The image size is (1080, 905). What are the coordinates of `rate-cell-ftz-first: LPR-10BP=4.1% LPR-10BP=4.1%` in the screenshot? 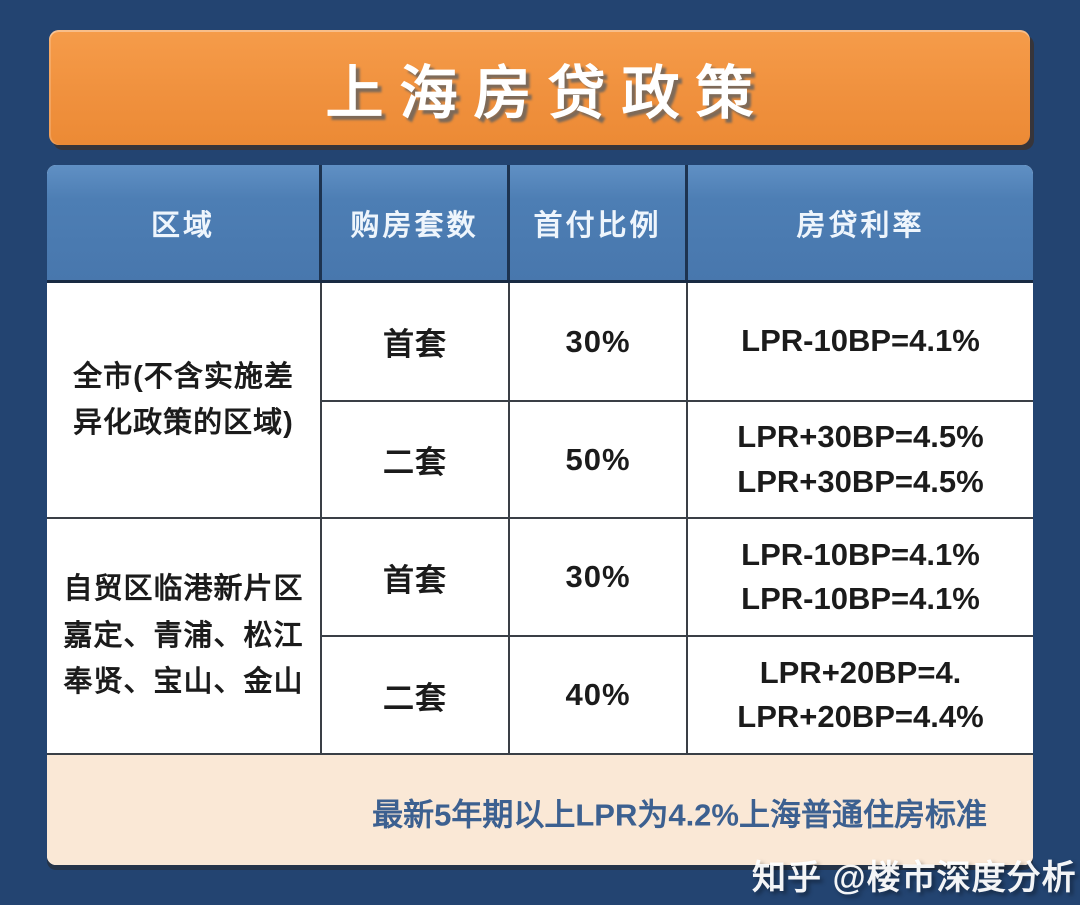 It's located at (860, 576).